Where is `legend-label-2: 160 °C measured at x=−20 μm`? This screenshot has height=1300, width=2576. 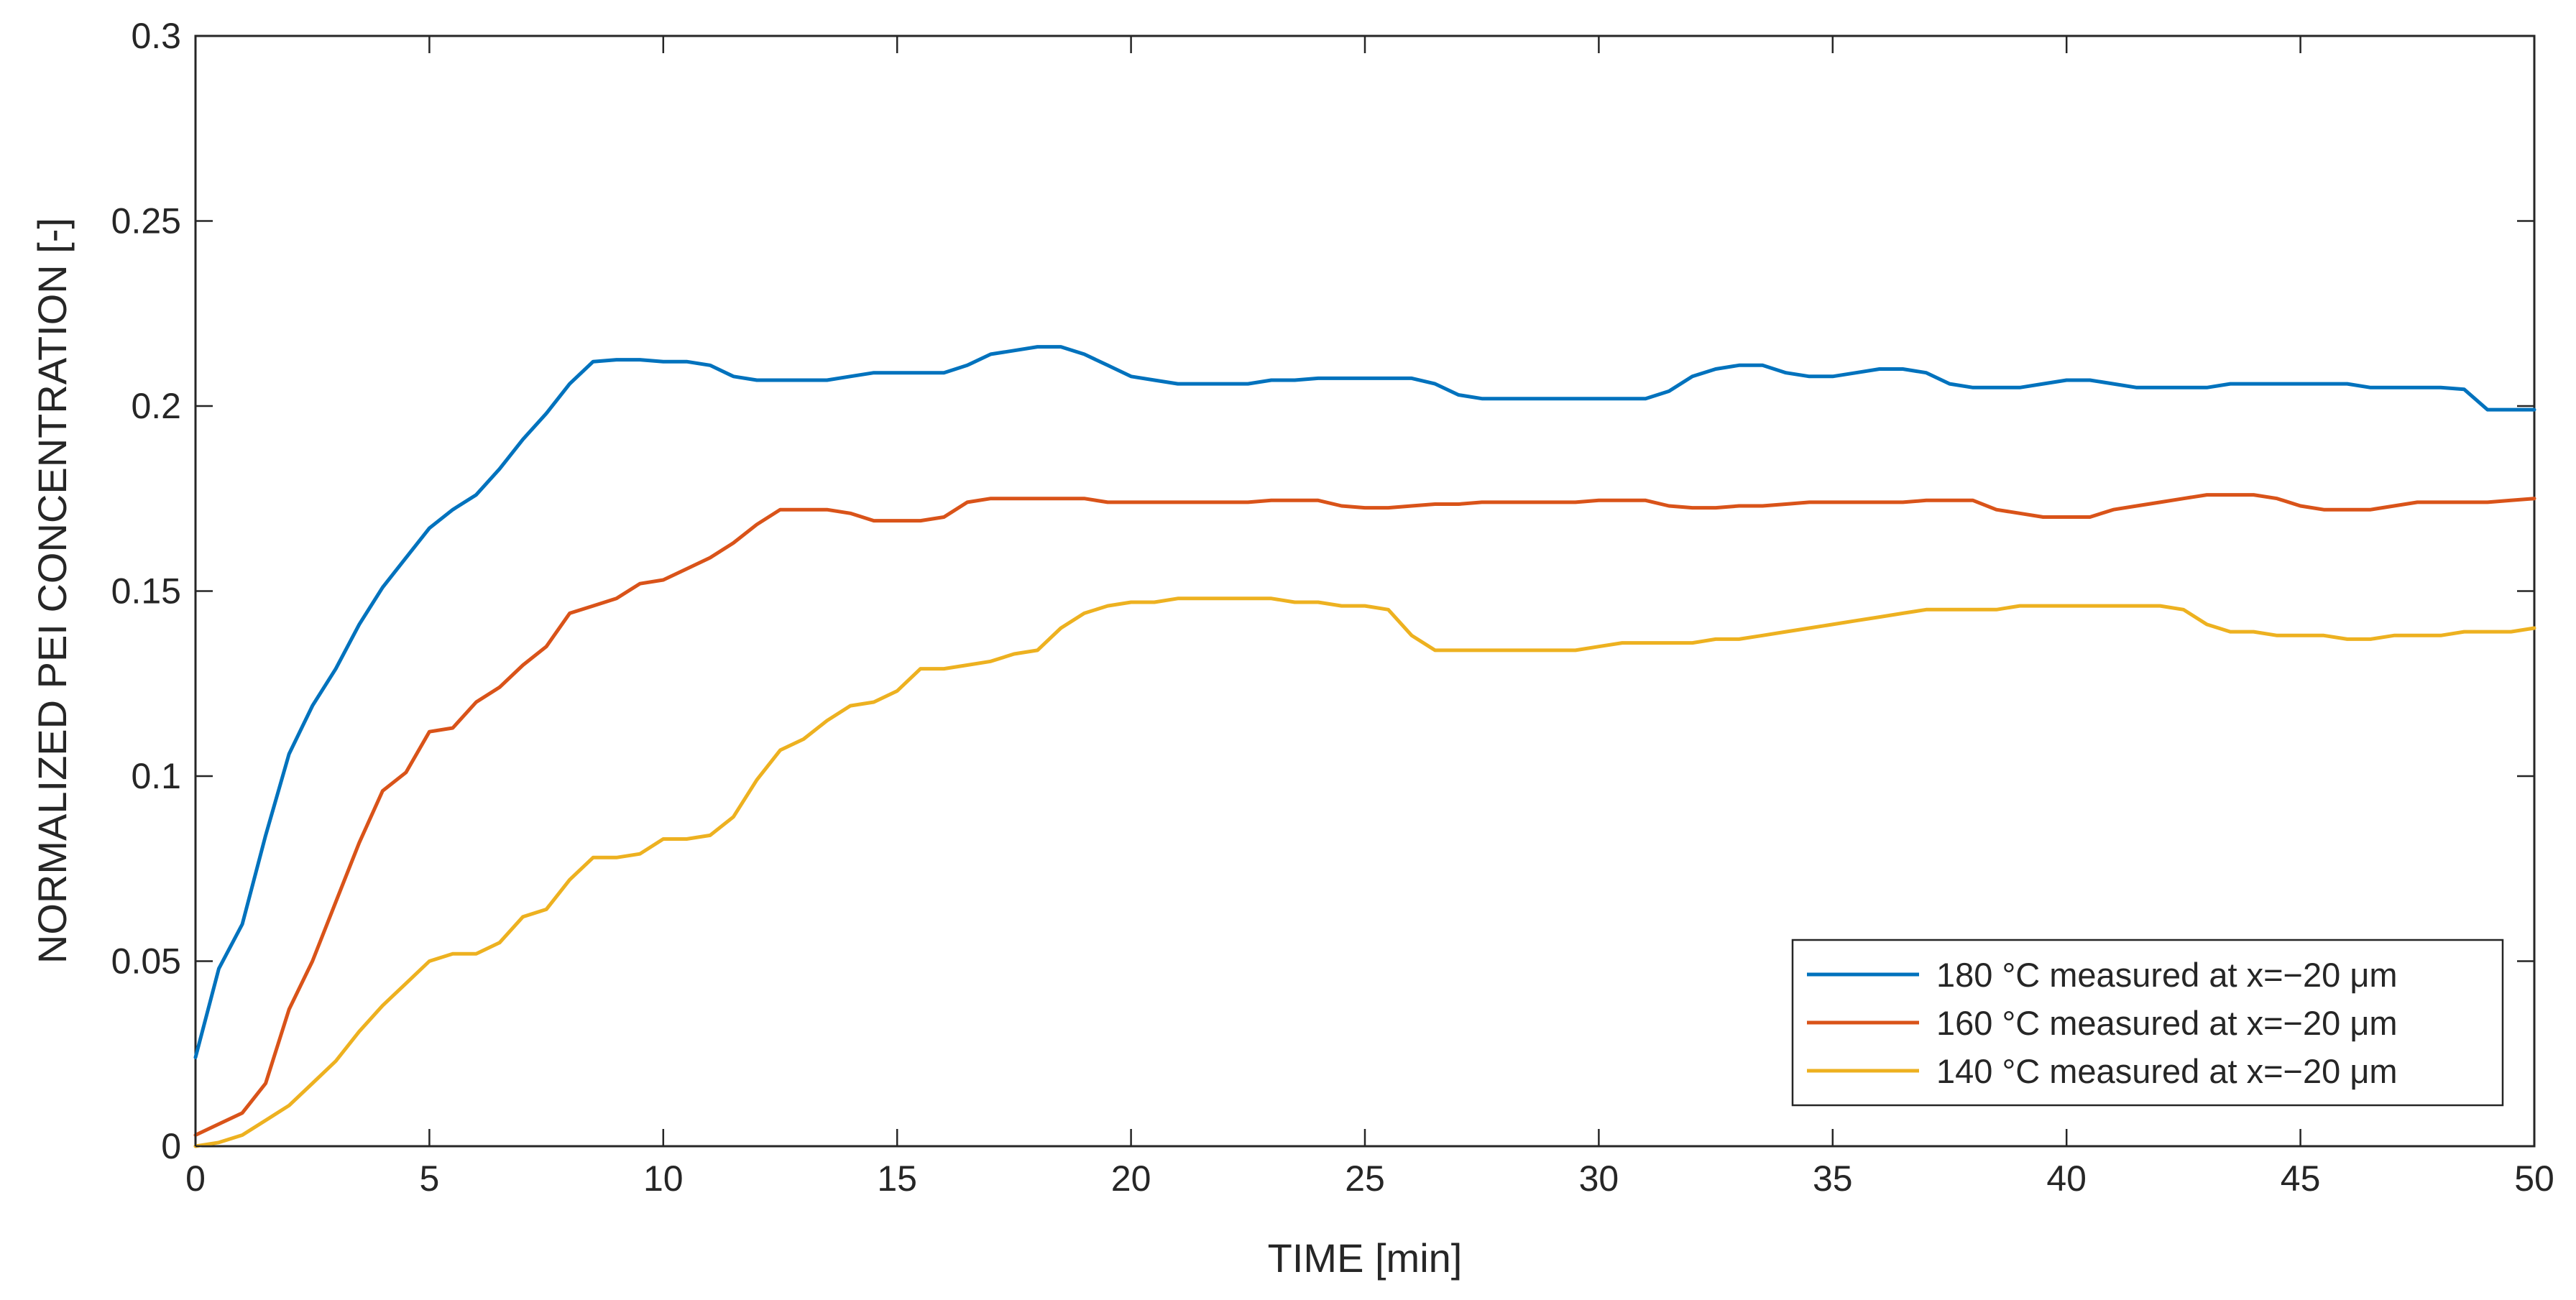 legend-label-2: 160 °C measured at x=−20 μm is located at coordinates (2167, 1023).